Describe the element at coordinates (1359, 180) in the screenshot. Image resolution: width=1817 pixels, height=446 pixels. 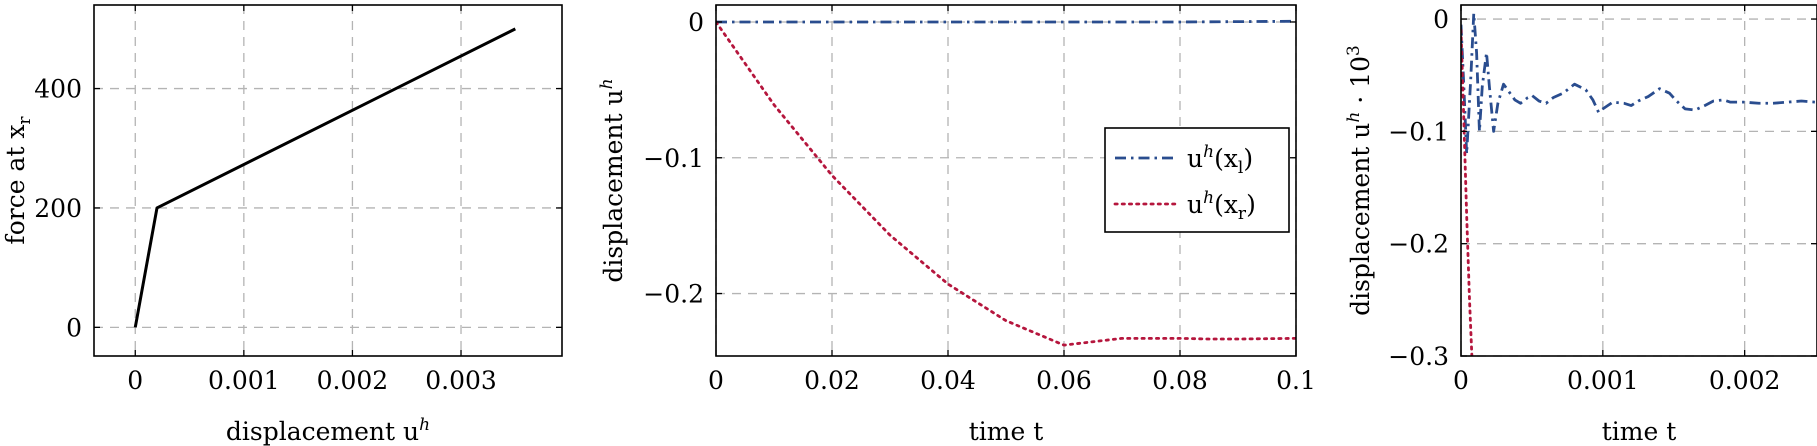
I see `y-axis-label: displacement uh · 103` at that location.